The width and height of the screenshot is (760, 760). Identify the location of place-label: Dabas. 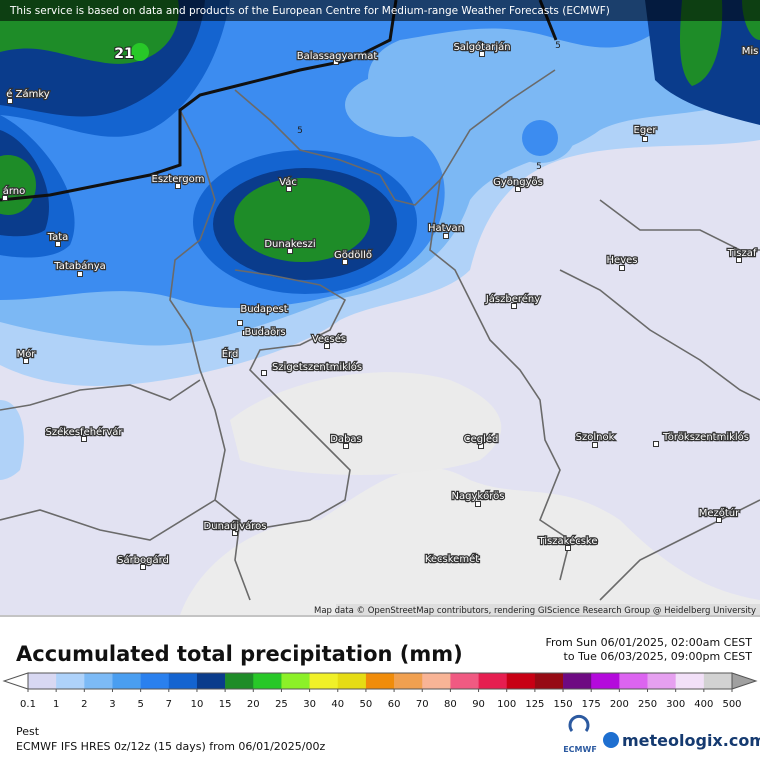
(346, 439).